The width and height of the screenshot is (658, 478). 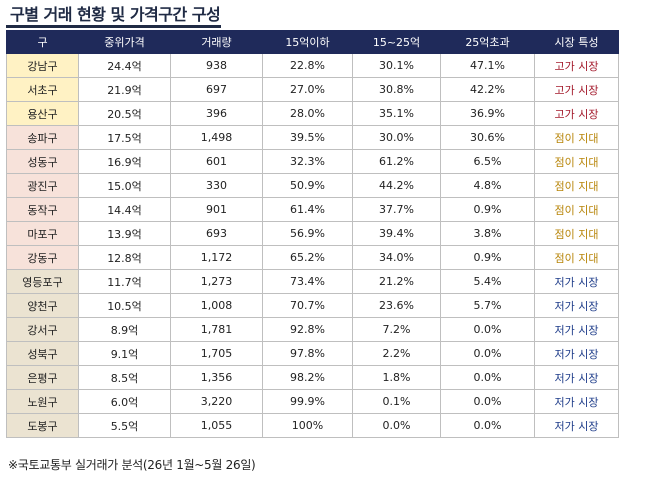 I want to click on volume-cell: 938, so click(x=216, y=65).